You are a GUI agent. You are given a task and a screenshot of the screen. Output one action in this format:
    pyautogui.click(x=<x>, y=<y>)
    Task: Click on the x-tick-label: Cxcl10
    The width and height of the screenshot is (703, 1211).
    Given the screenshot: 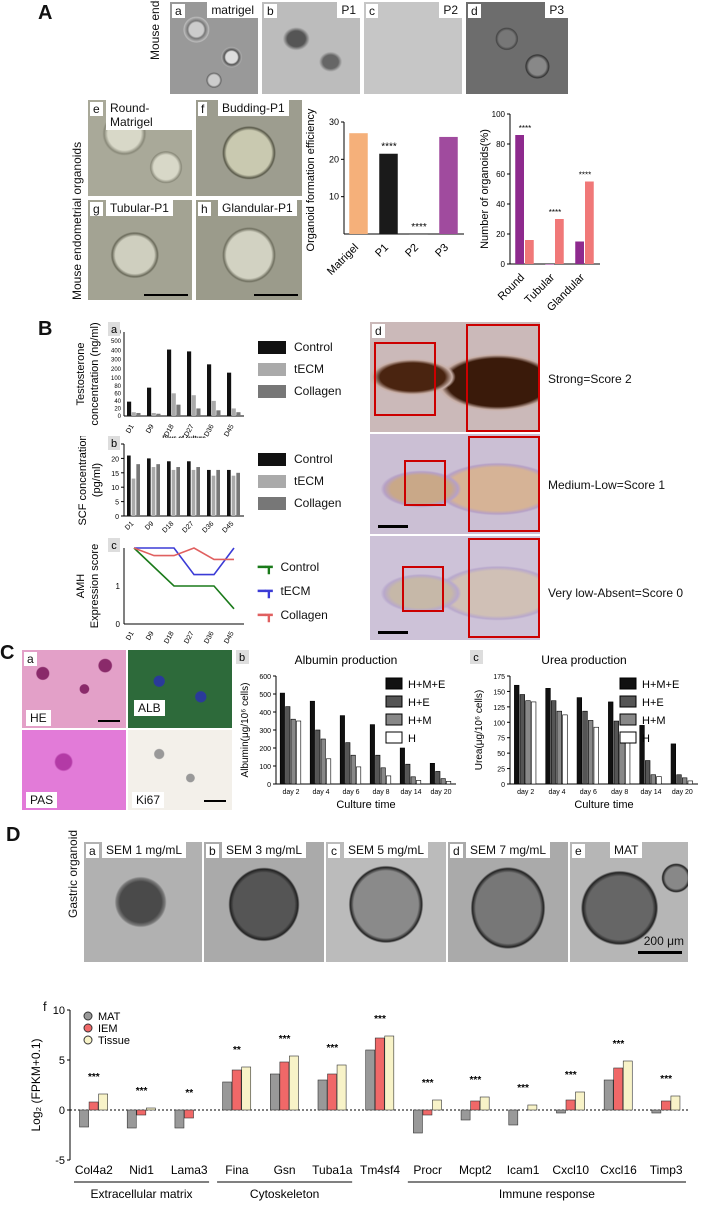 What is the action you would take?
    pyautogui.click(x=570, y=1170)
    